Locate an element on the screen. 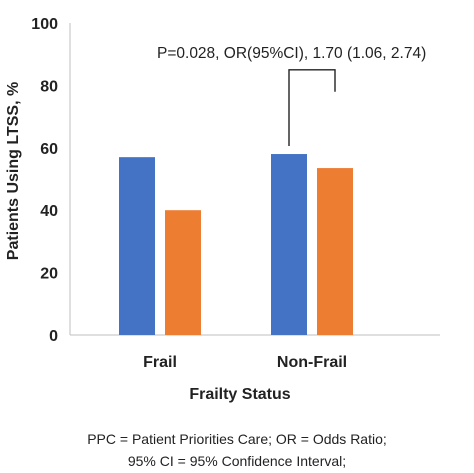 This screenshot has height=473, width=474. bar-2-non-frail is located at coordinates (335, 251).